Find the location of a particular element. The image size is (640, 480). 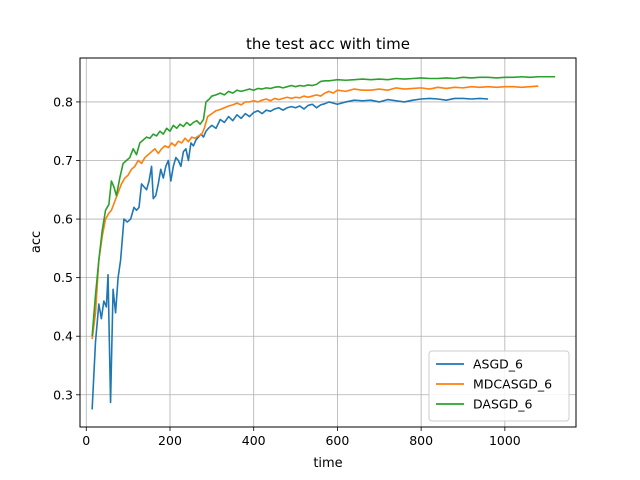

chart-title: the test acc with time is located at coordinates (328, 44).